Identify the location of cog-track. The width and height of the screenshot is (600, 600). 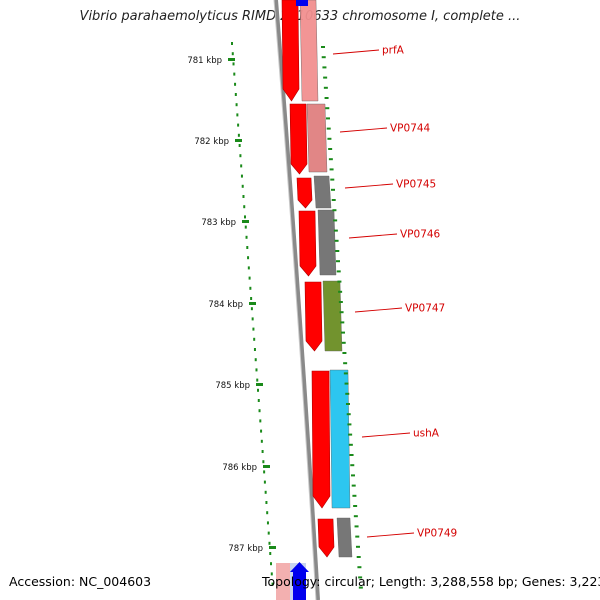
(324, 279).